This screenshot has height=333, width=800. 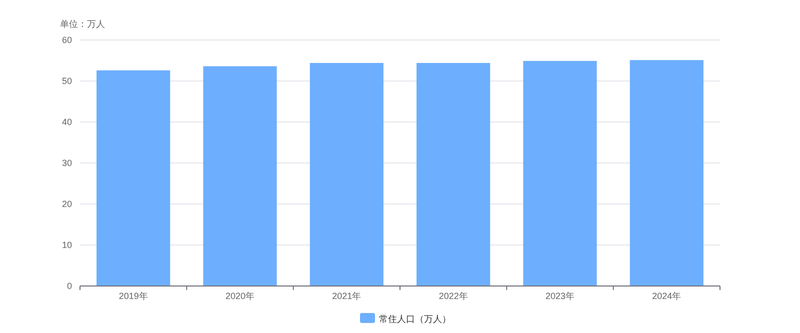 What do you see at coordinates (347, 296) in the screenshot?
I see `x-tick-label: 2021年` at bounding box center [347, 296].